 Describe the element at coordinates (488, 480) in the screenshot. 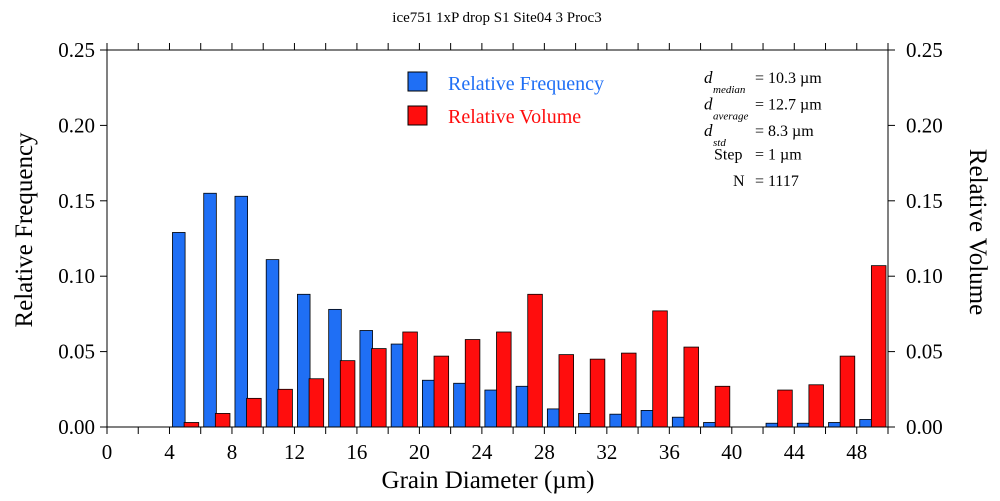

I see `x-axis-label: Grain Diameter (µm)` at that location.